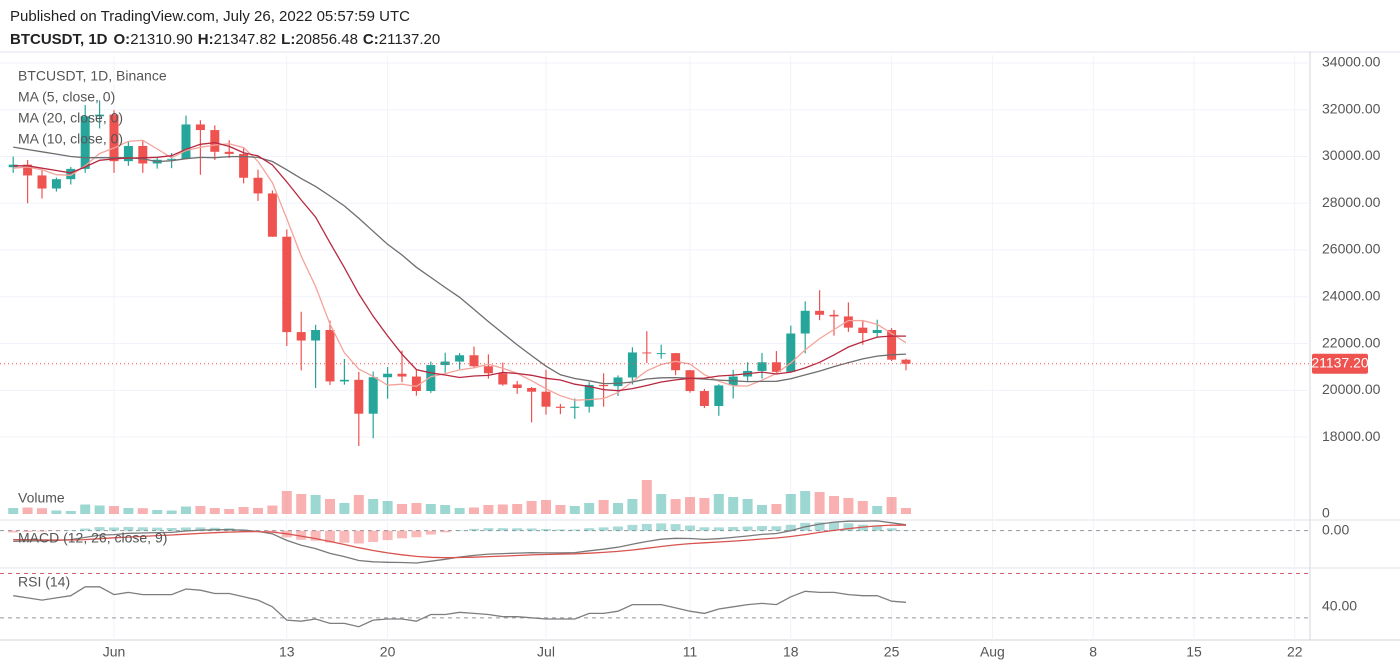  I want to click on x-tick-label: 22, so click(1295, 652).